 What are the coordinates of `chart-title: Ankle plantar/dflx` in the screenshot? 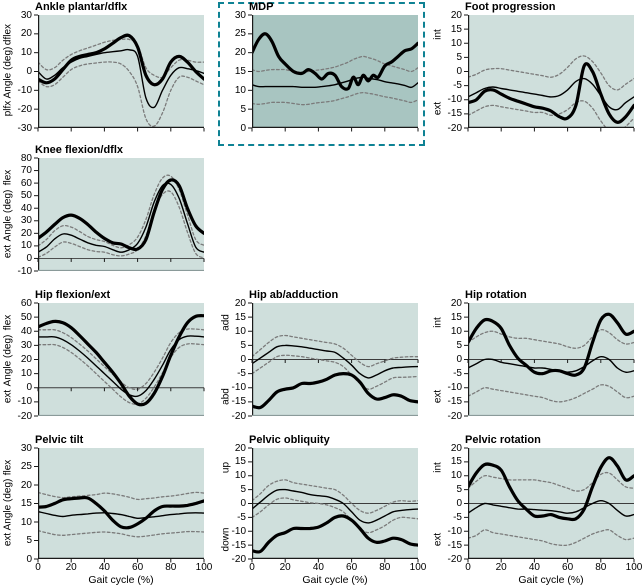 It's located at (81, 7).